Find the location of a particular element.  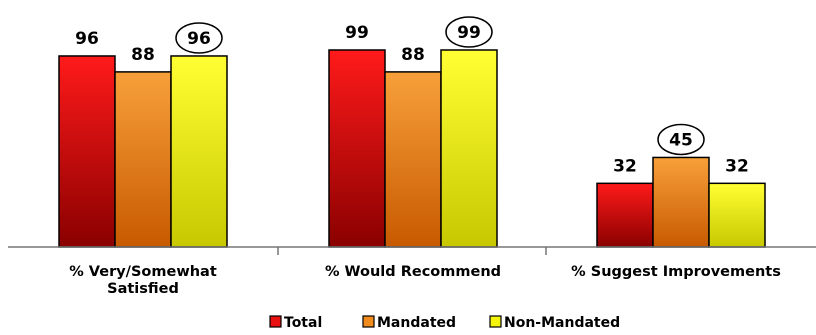

data-label-mandated-would-recommend: 88 is located at coordinates (413, 55).